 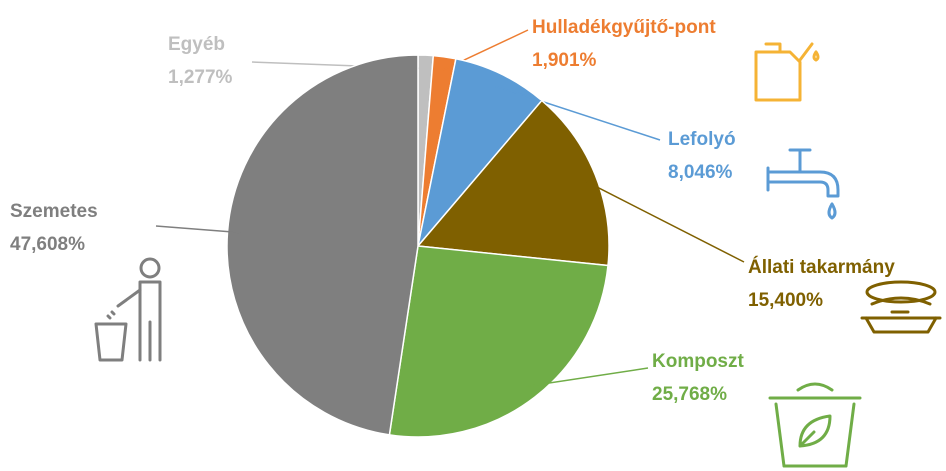 I want to click on category-label: Egyéb, so click(x=196, y=44).